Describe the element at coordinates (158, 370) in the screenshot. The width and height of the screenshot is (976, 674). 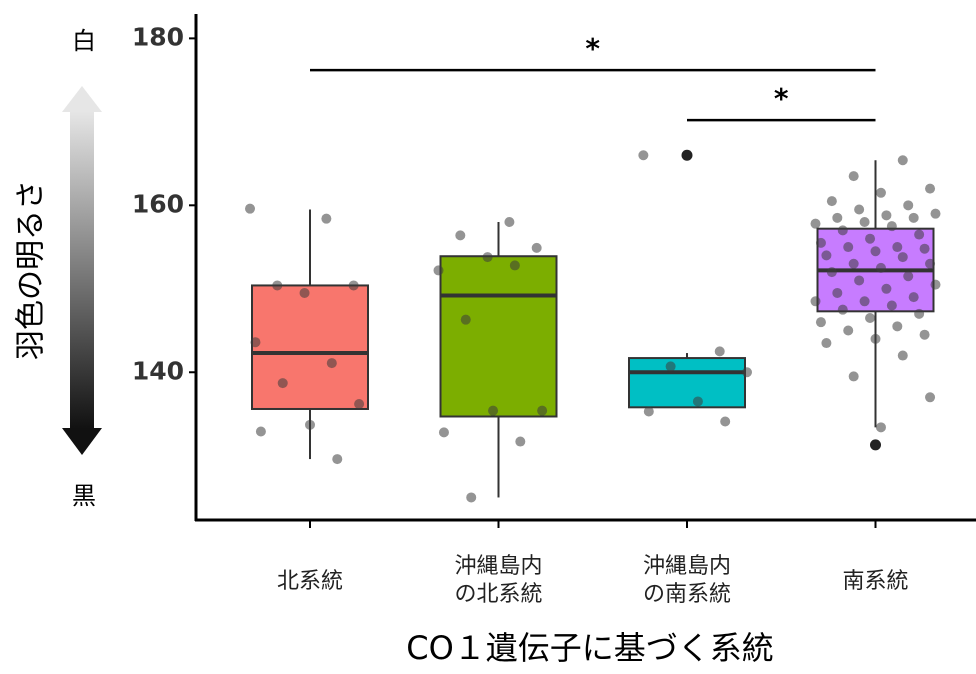
I see `y-tick-label: 140` at that location.